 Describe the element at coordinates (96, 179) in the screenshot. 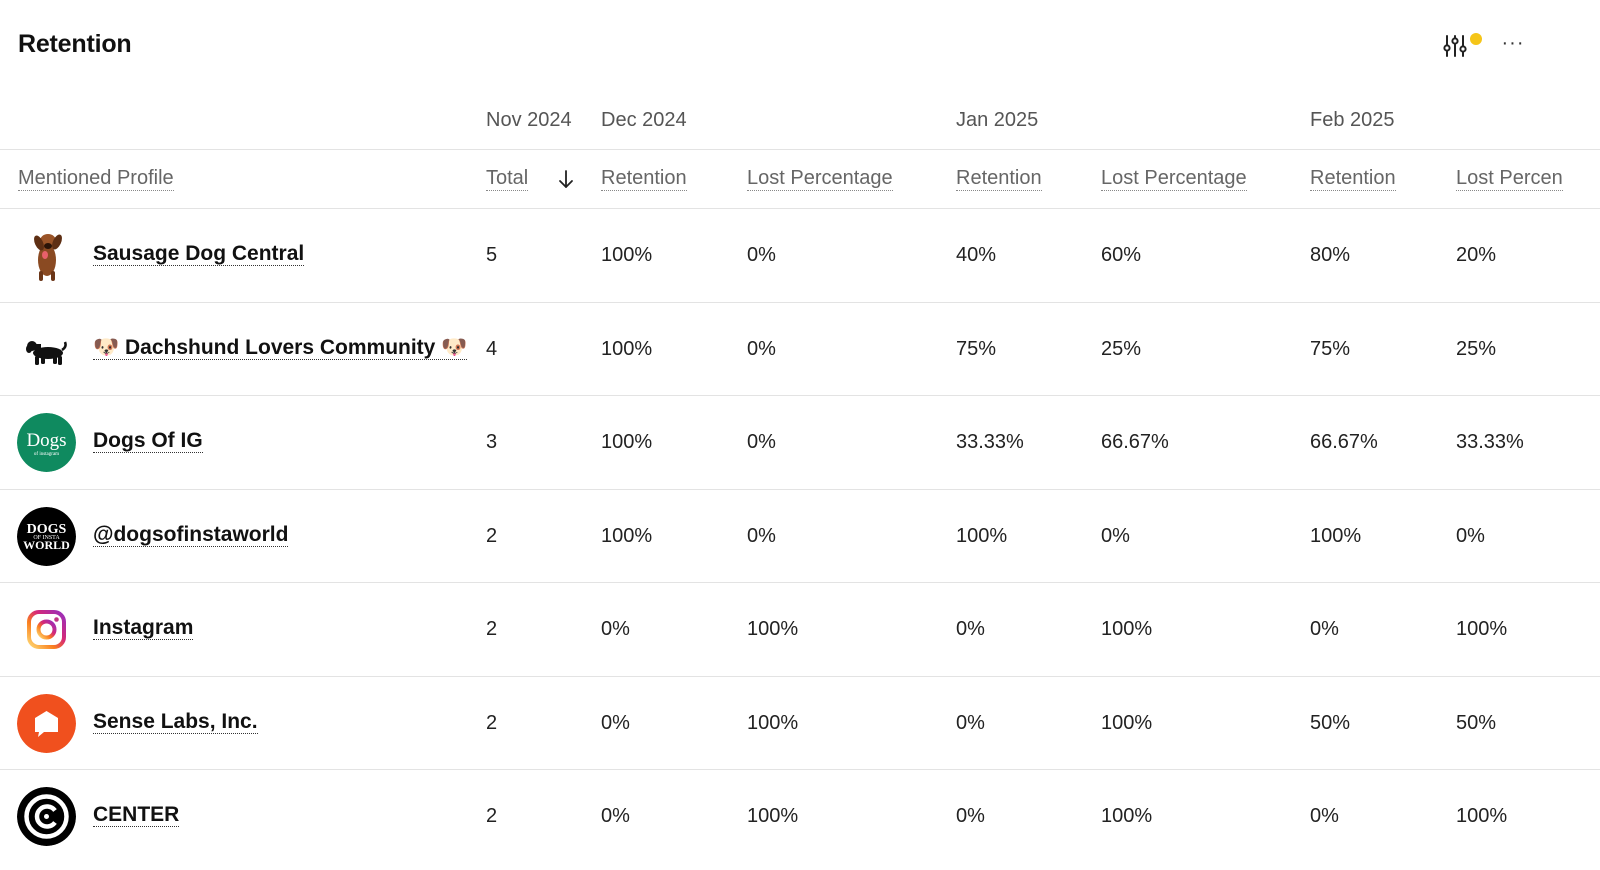

I see `column-header-mentioned-profile: Mentioned Profile` at that location.